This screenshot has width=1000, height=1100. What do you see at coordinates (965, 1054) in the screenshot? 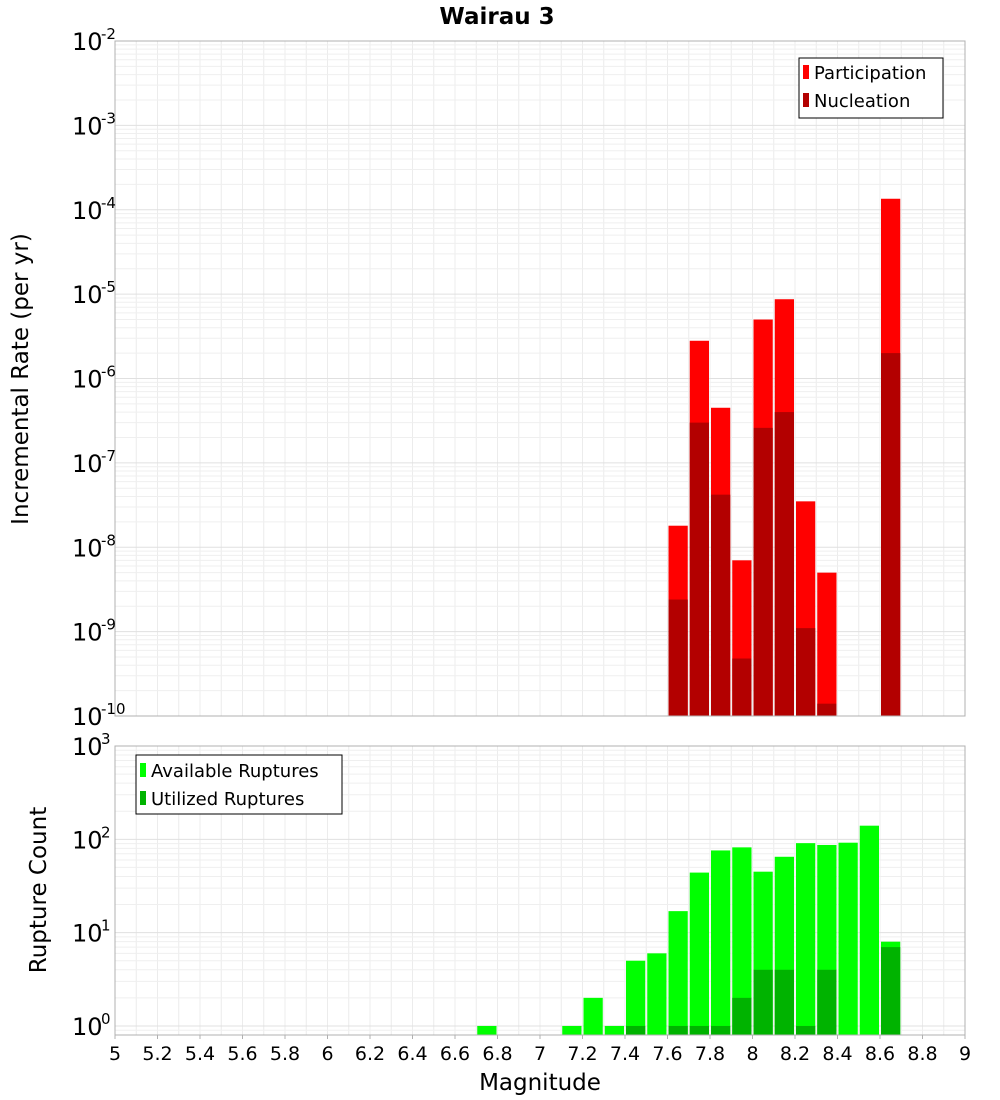
I see `x-tick-label: 9` at bounding box center [965, 1054].